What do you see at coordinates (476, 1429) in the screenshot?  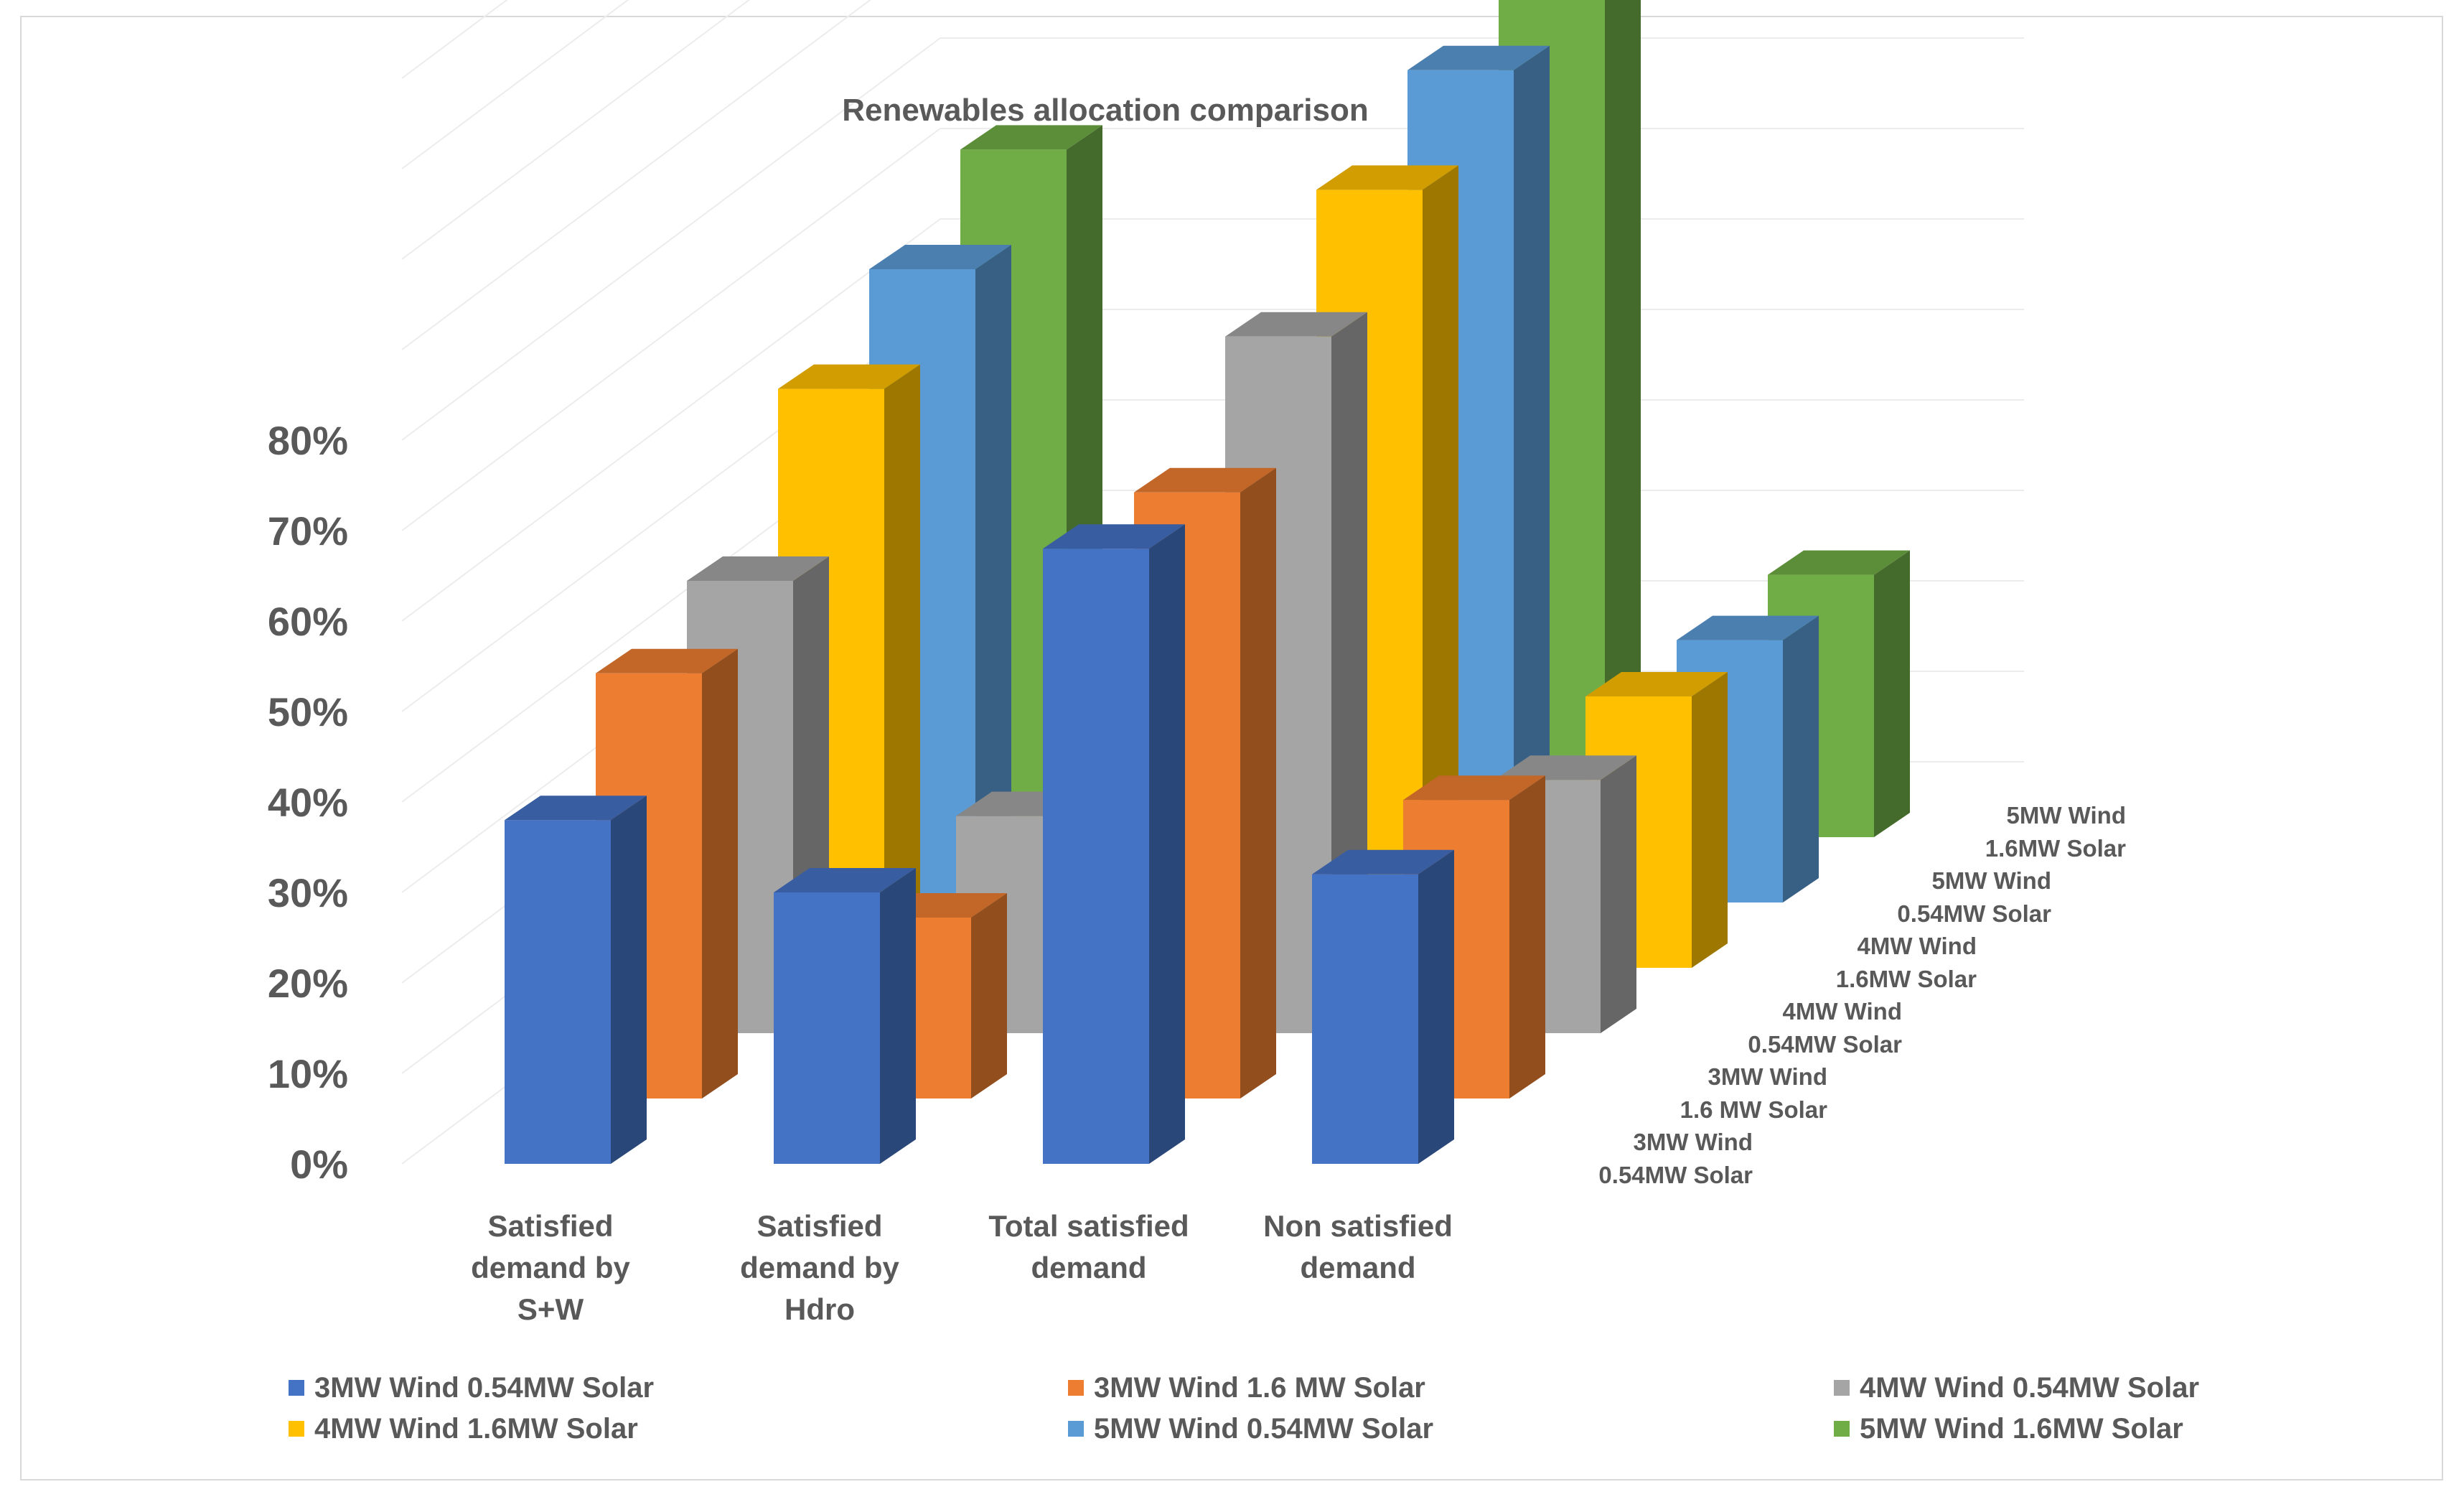 I see `legend-label: 4MW Wind 1.6MW Solar` at bounding box center [476, 1429].